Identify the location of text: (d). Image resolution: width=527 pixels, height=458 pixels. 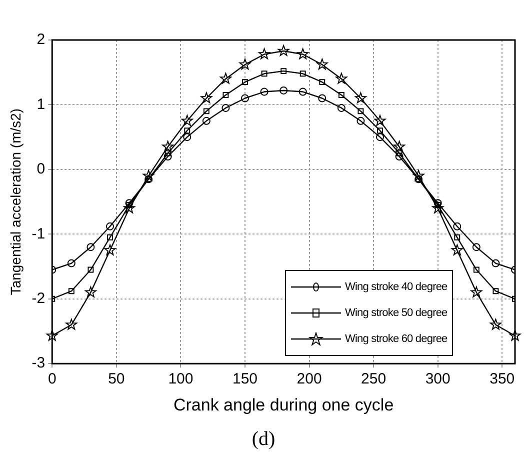
(263, 439).